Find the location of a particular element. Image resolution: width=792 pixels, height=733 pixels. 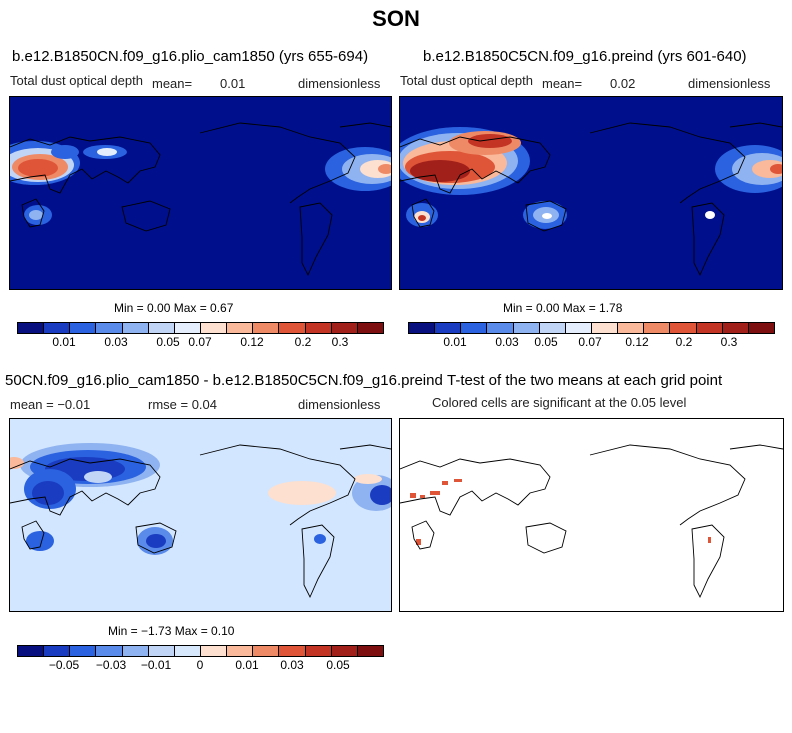

panel-1-variable: Total dust optical depth is located at coordinates (76, 80).